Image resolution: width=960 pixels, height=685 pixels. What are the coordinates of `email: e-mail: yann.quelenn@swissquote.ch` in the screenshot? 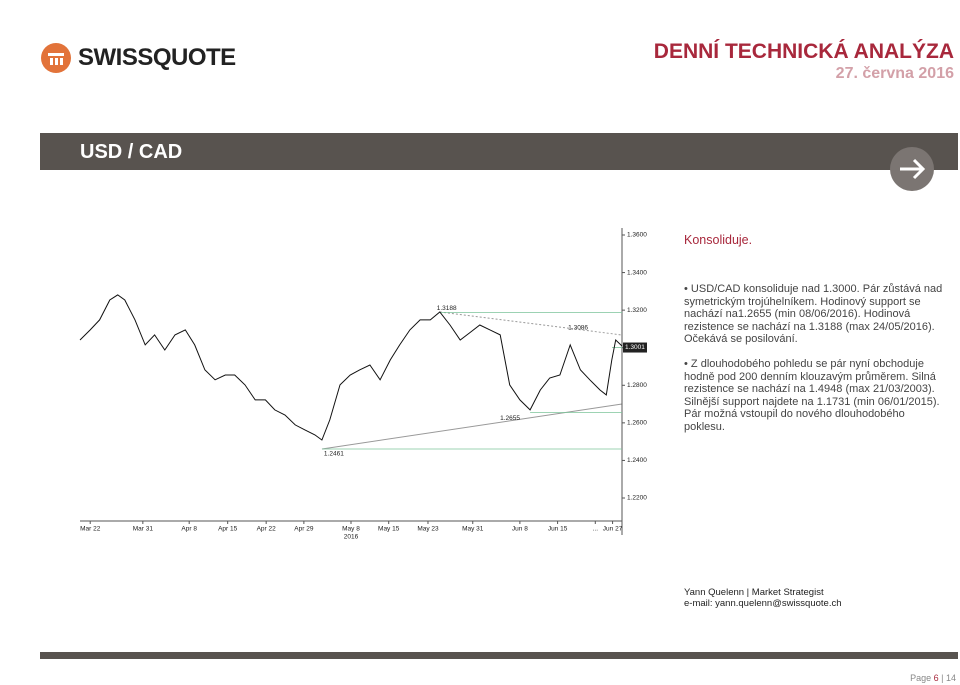 It's located at (763, 603).